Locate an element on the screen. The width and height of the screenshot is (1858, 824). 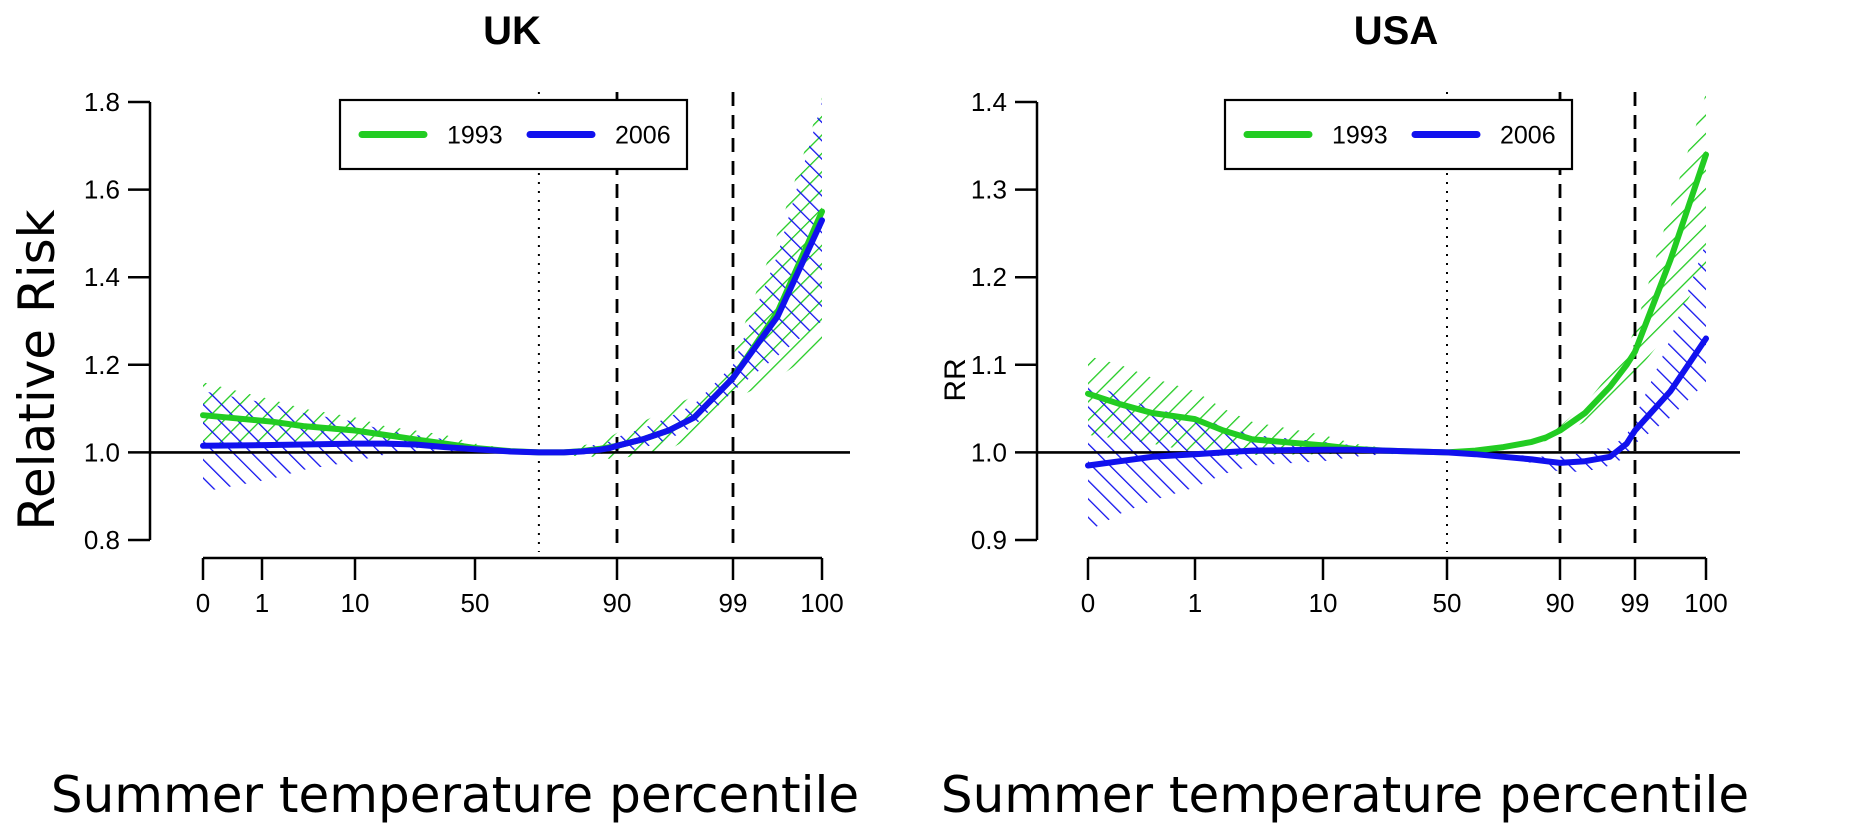
y-tick-label: 1.6 is located at coordinates (102, 190).